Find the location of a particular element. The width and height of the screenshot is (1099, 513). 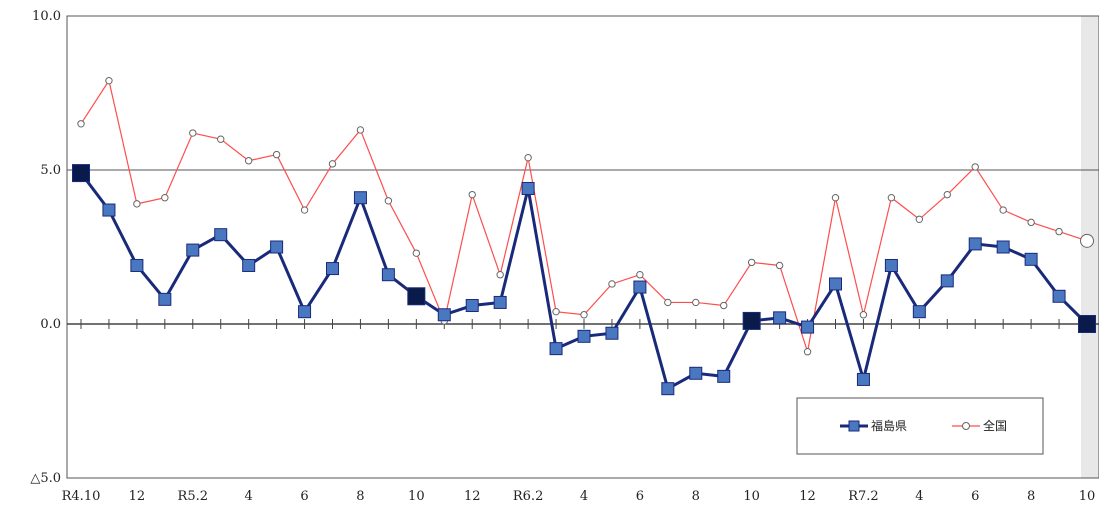

legend-marker-national is located at coordinates (966, 426).